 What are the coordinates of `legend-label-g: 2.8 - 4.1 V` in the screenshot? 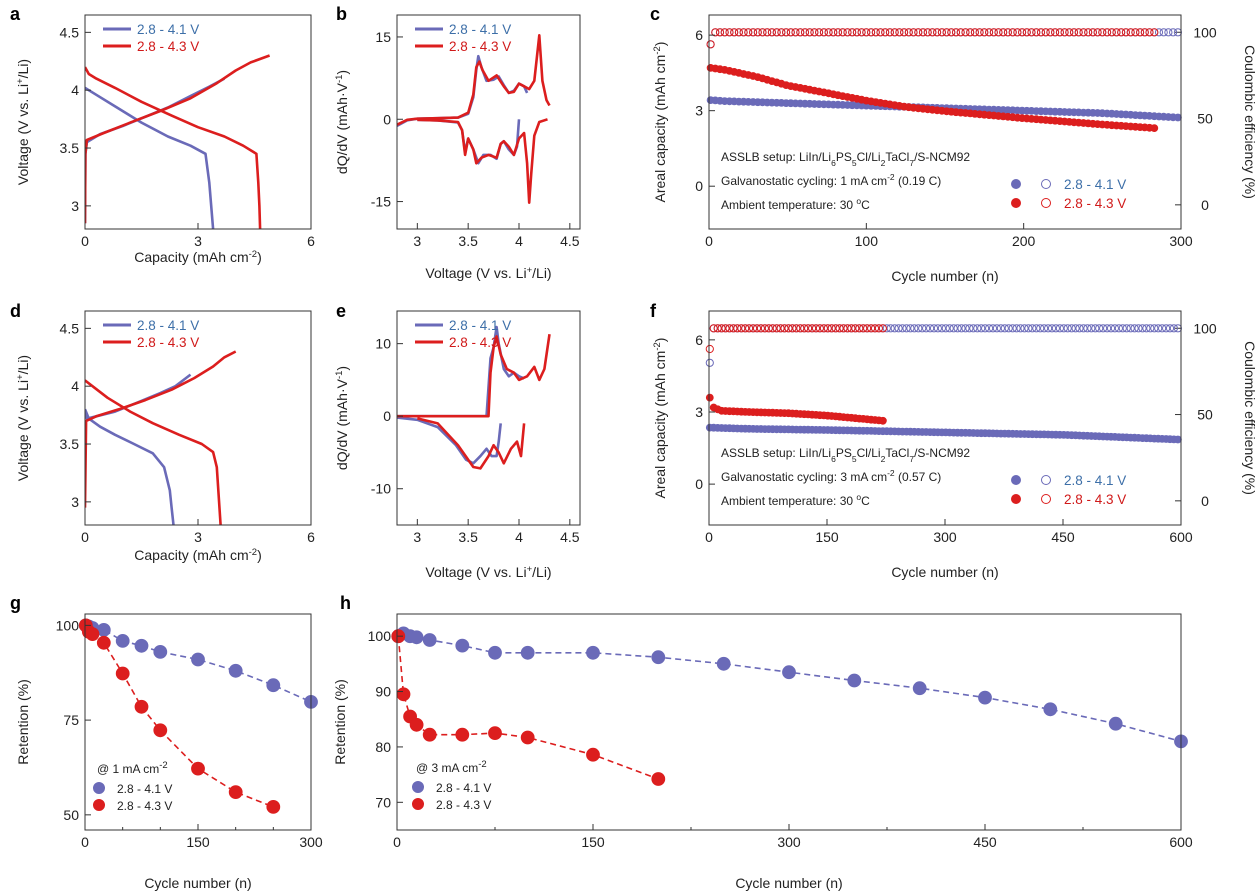 It's located at (144, 789).